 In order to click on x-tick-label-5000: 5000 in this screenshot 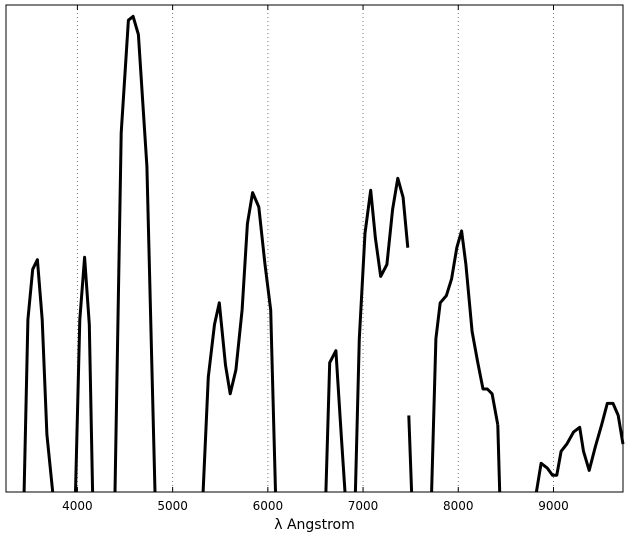, I will do `click(172, 506)`.